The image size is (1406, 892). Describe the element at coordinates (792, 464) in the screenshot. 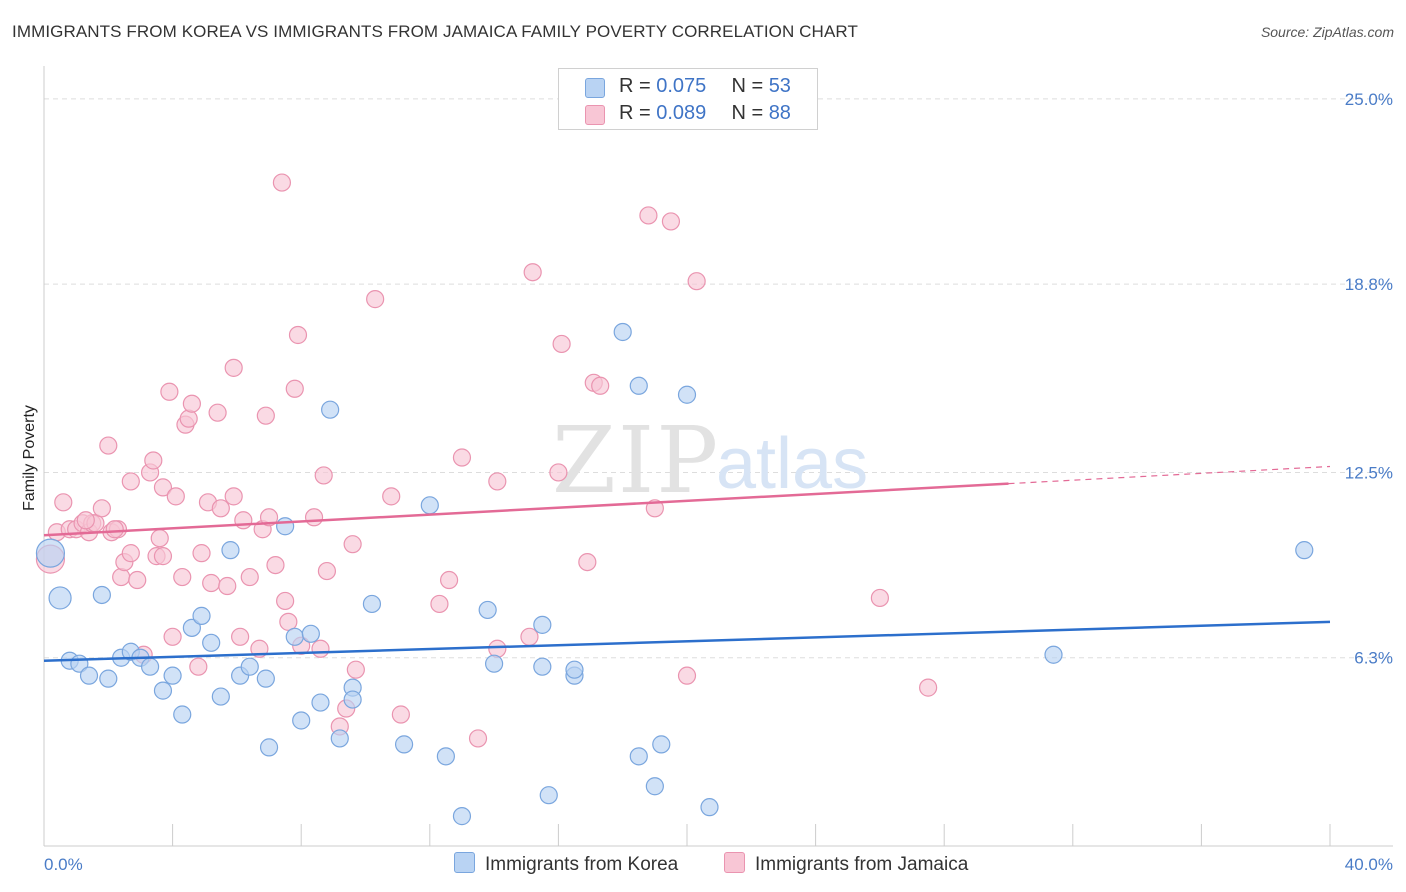

I see `watermark-atlas: atlas` at that location.